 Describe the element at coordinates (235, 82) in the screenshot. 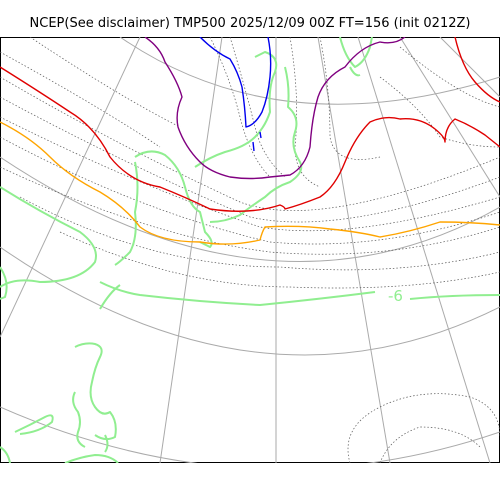

I see `isotherm-blue` at that location.